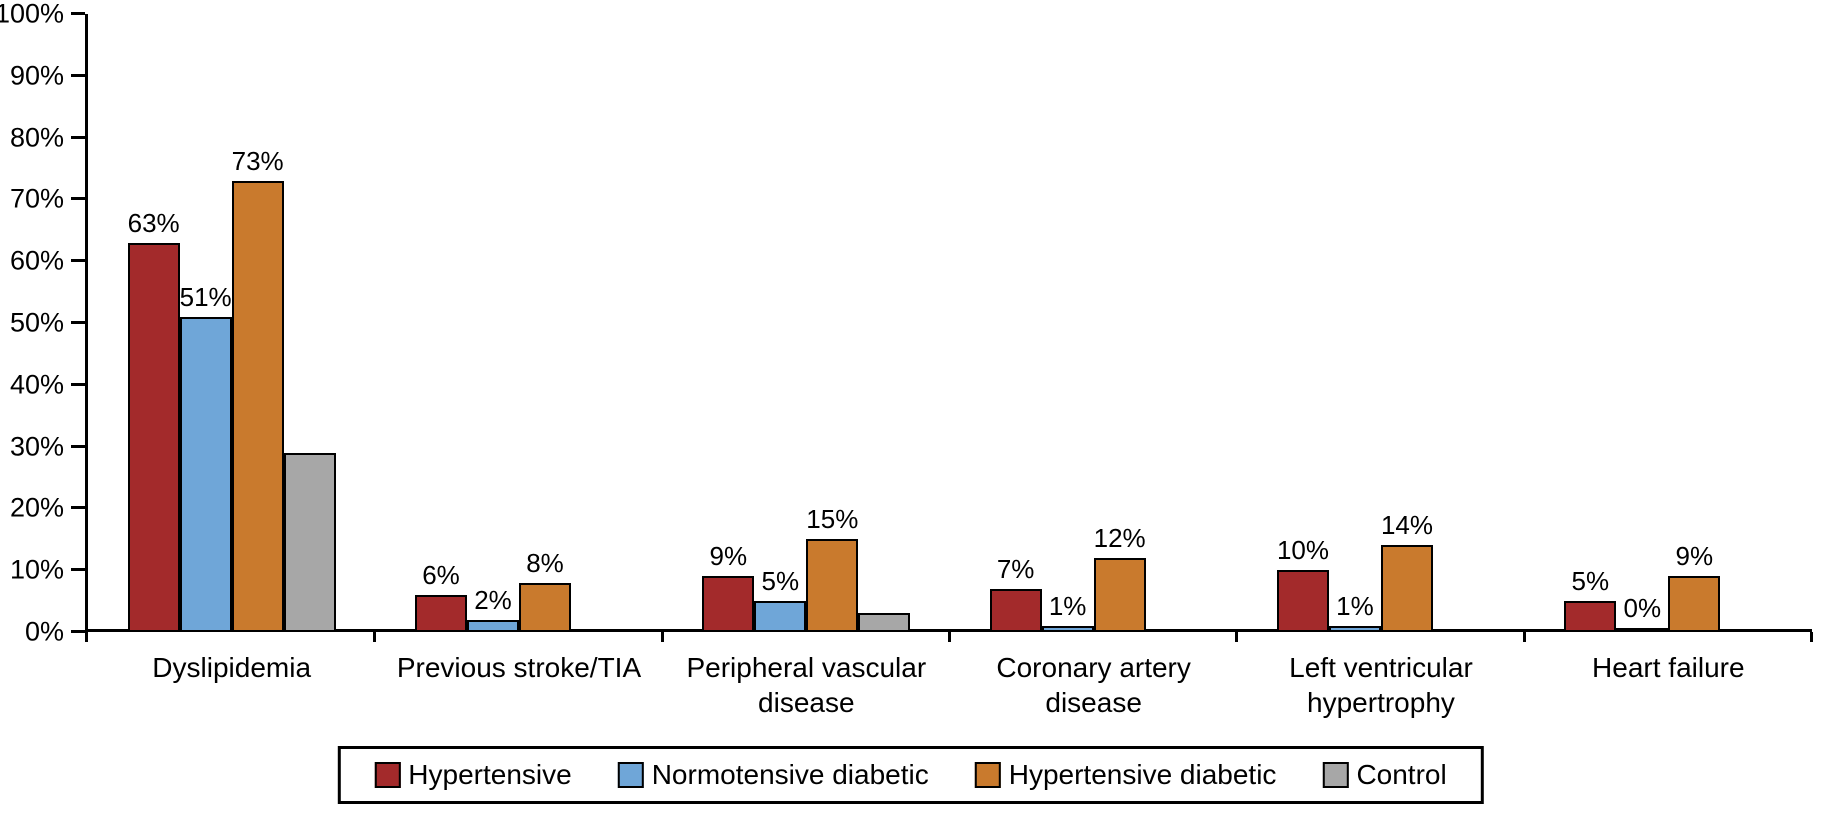 The height and width of the screenshot is (816, 1821). Describe the element at coordinates (1590, 581) in the screenshot. I see `value-label-hypertensive-heart-failure: 5%` at that location.